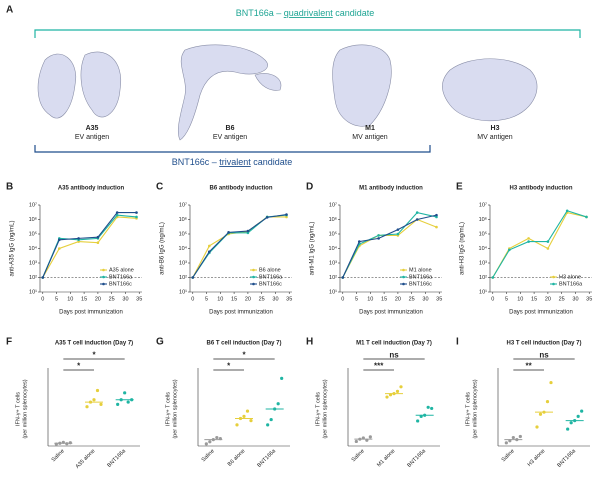 This screenshot has width=600, height=480. What do you see at coordinates (92, 137) in the screenshot?
I see `antigen-type: EV antigen` at bounding box center [92, 137].